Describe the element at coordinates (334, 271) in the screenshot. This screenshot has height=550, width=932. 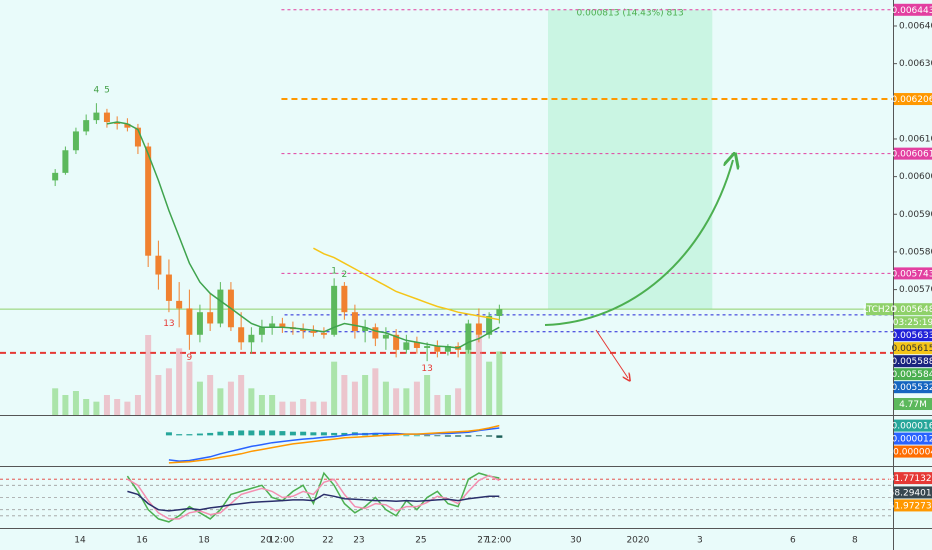
I see `count-label: 1` at that location.